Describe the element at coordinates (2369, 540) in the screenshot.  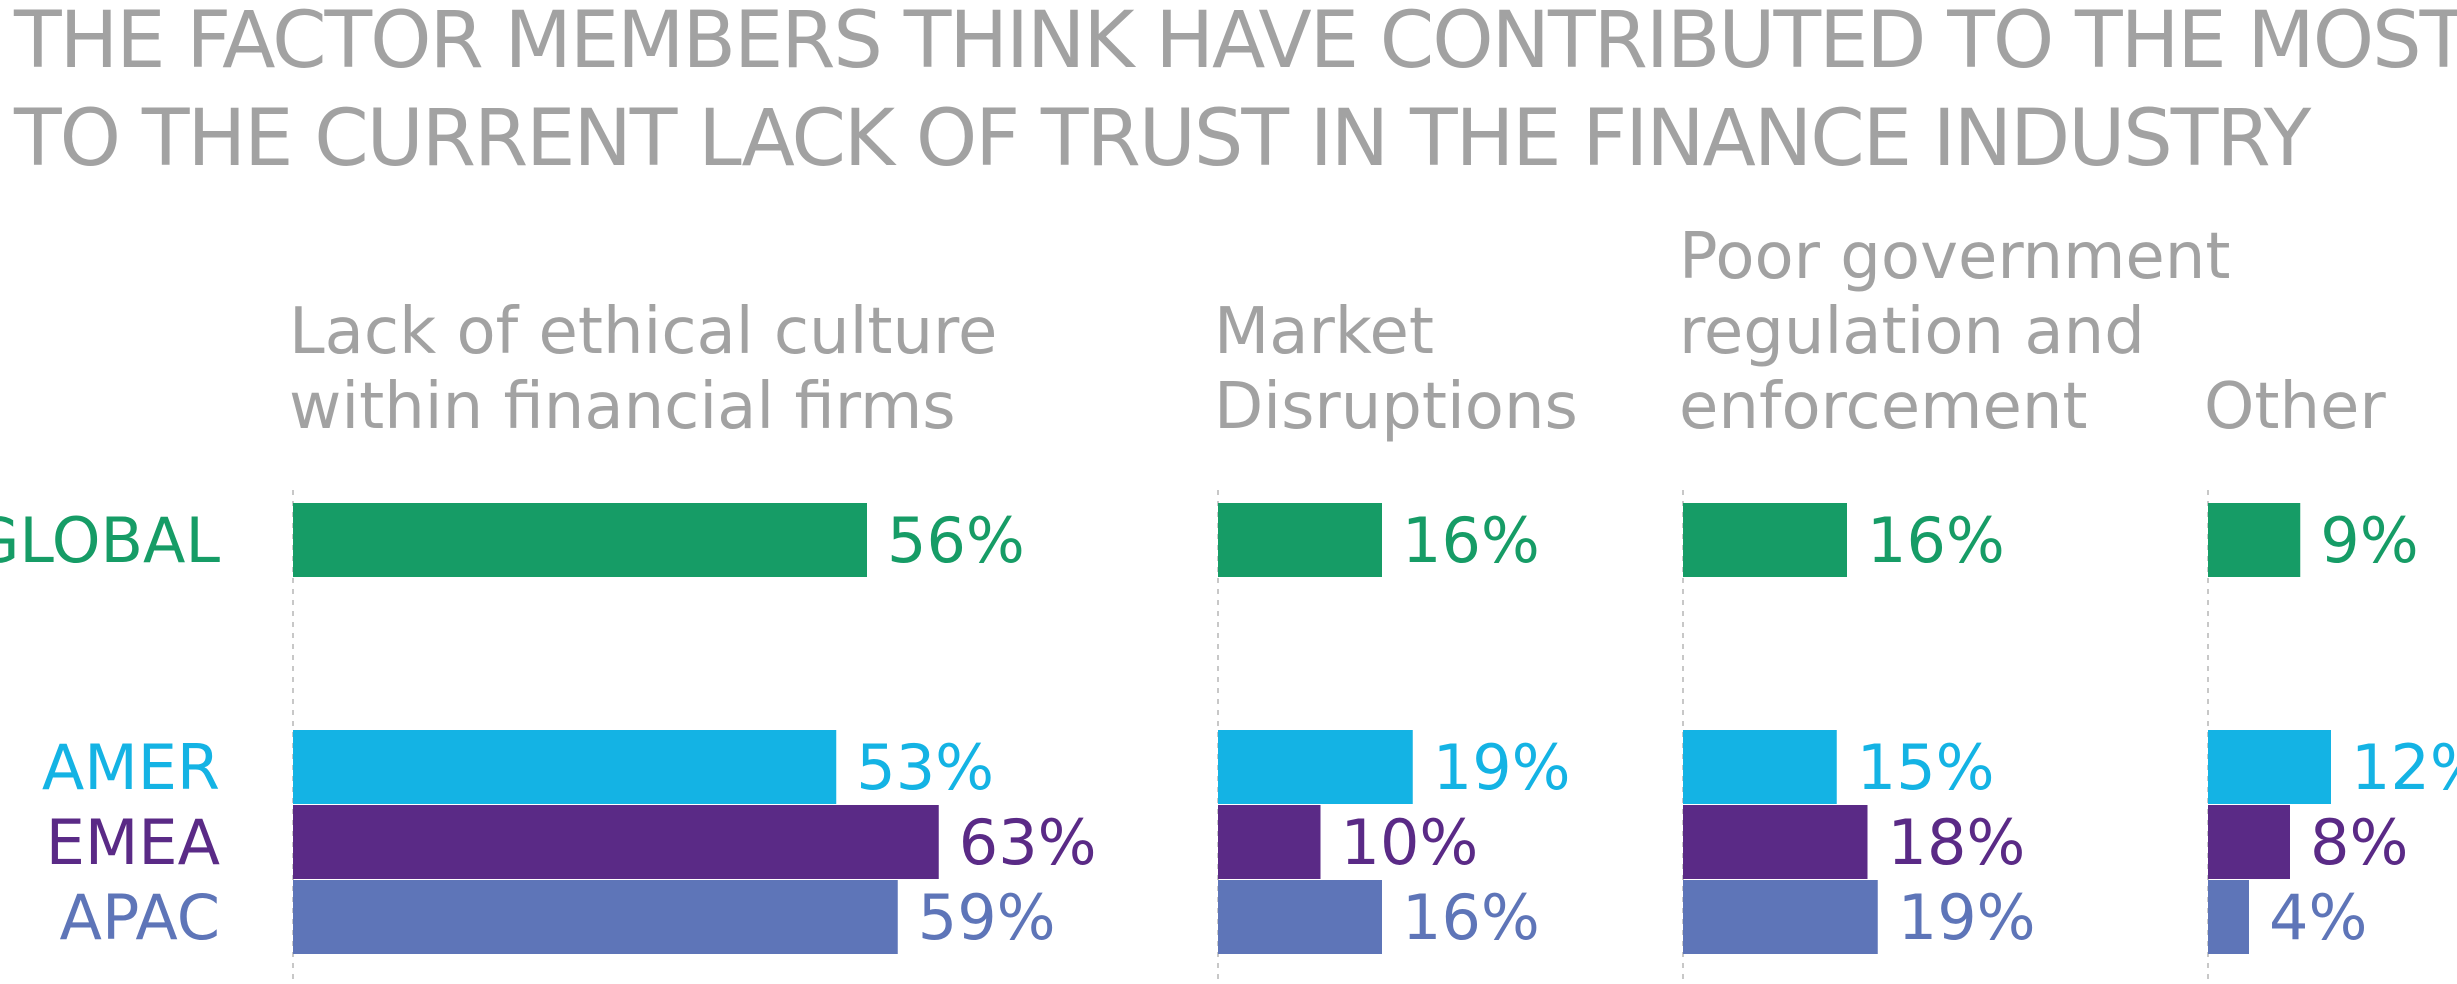
I see `value-label-global-cat-4: 9%` at that location.